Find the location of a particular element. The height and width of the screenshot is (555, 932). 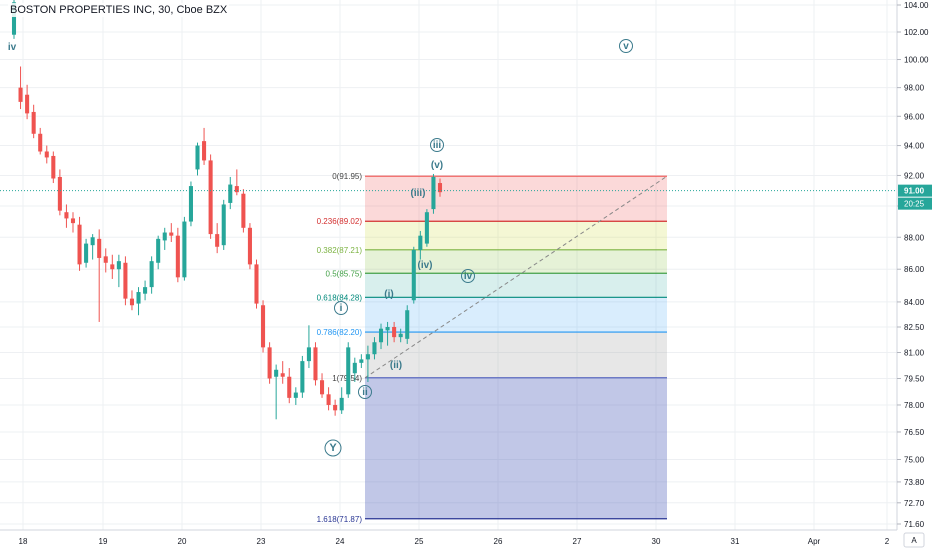

symbol-title: BOSTON PROPERTIES INC, 30, Cboe BZX is located at coordinates (119, 10).